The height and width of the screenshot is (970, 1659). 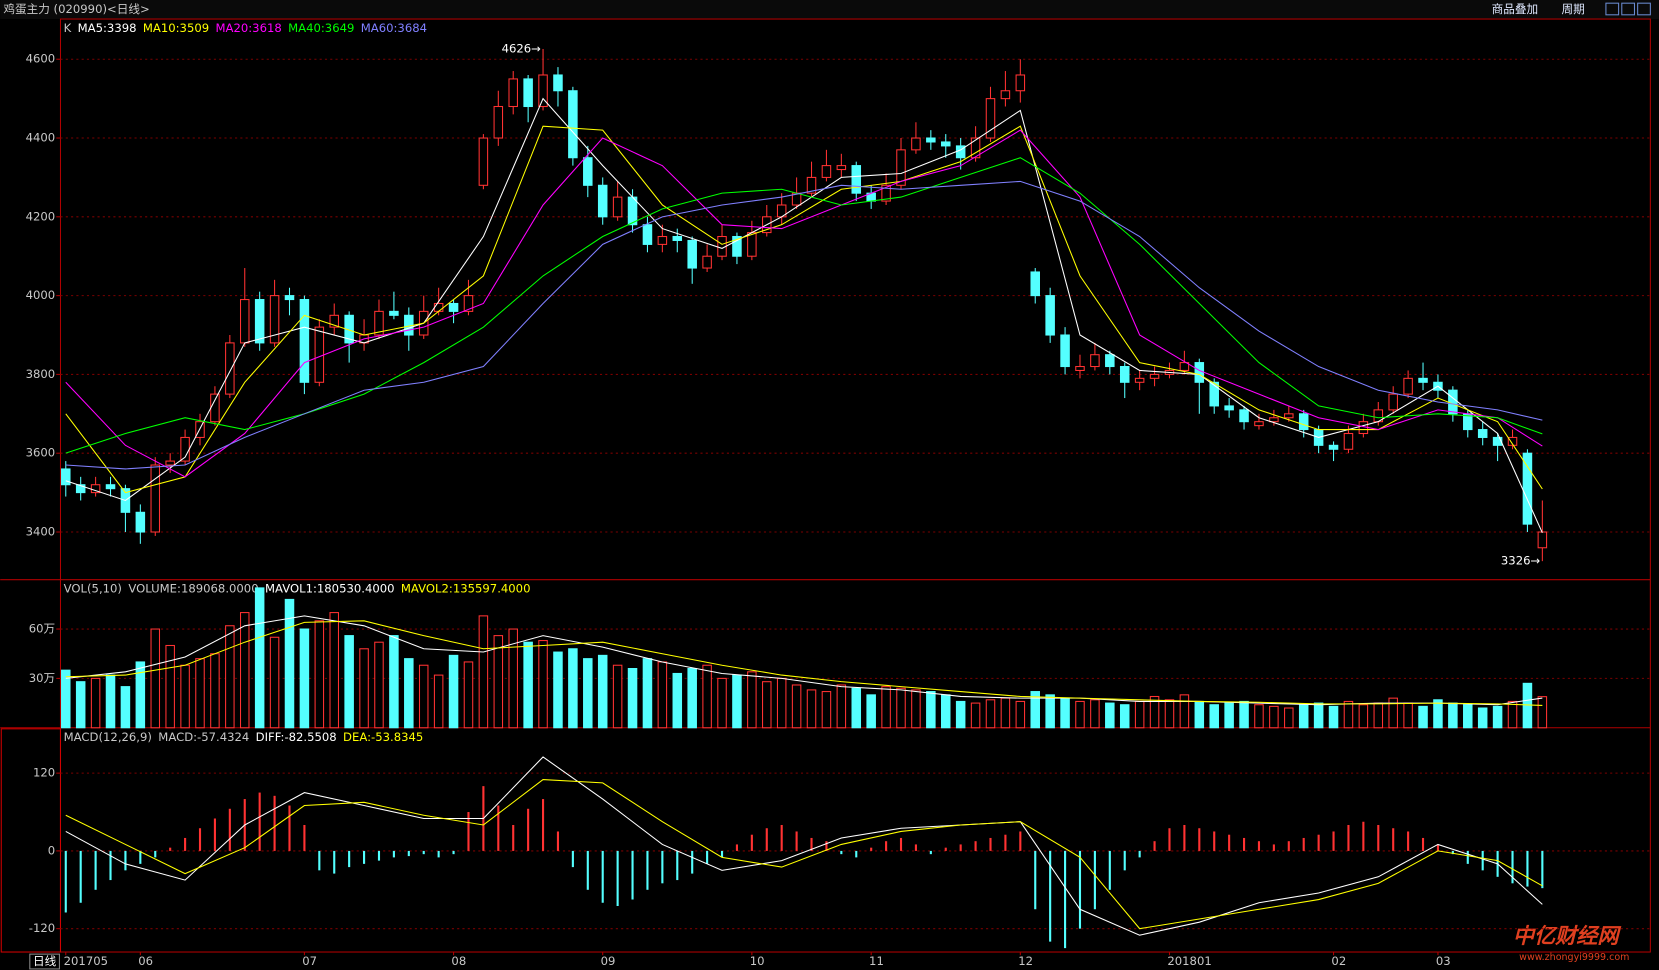 I want to click on watermark-url: www.zhongyi9999.com, so click(x=1574, y=957).